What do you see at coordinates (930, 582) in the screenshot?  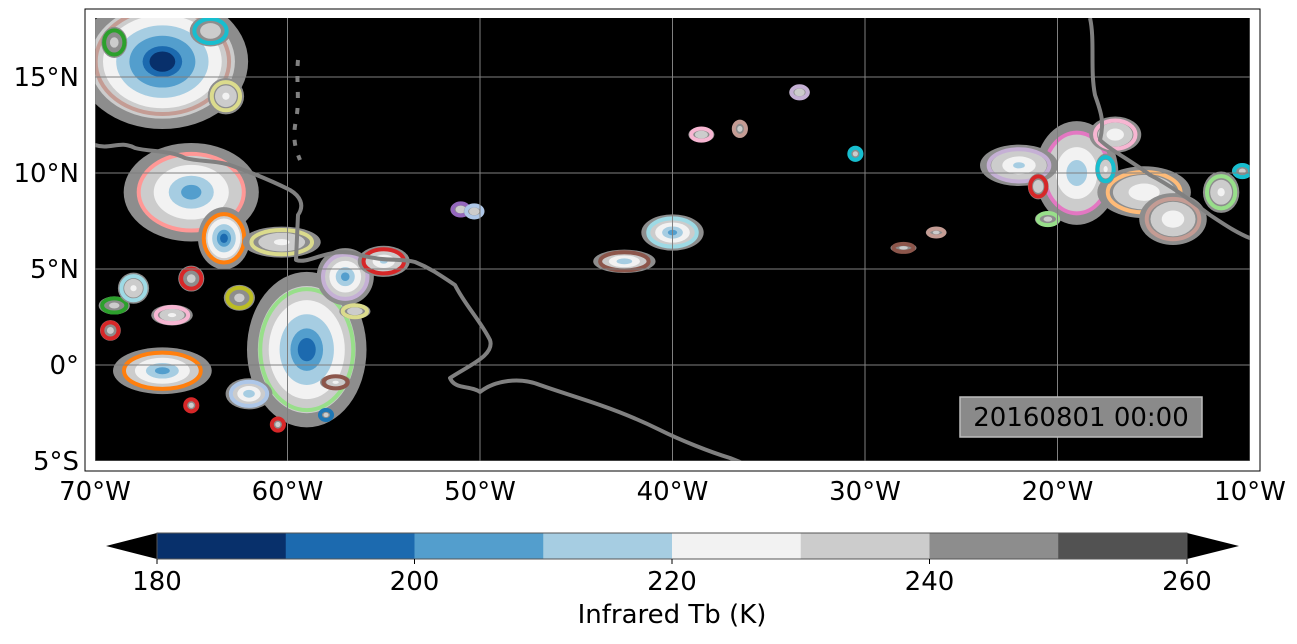 I see `colorbar-tick-label: 240` at bounding box center [930, 582].